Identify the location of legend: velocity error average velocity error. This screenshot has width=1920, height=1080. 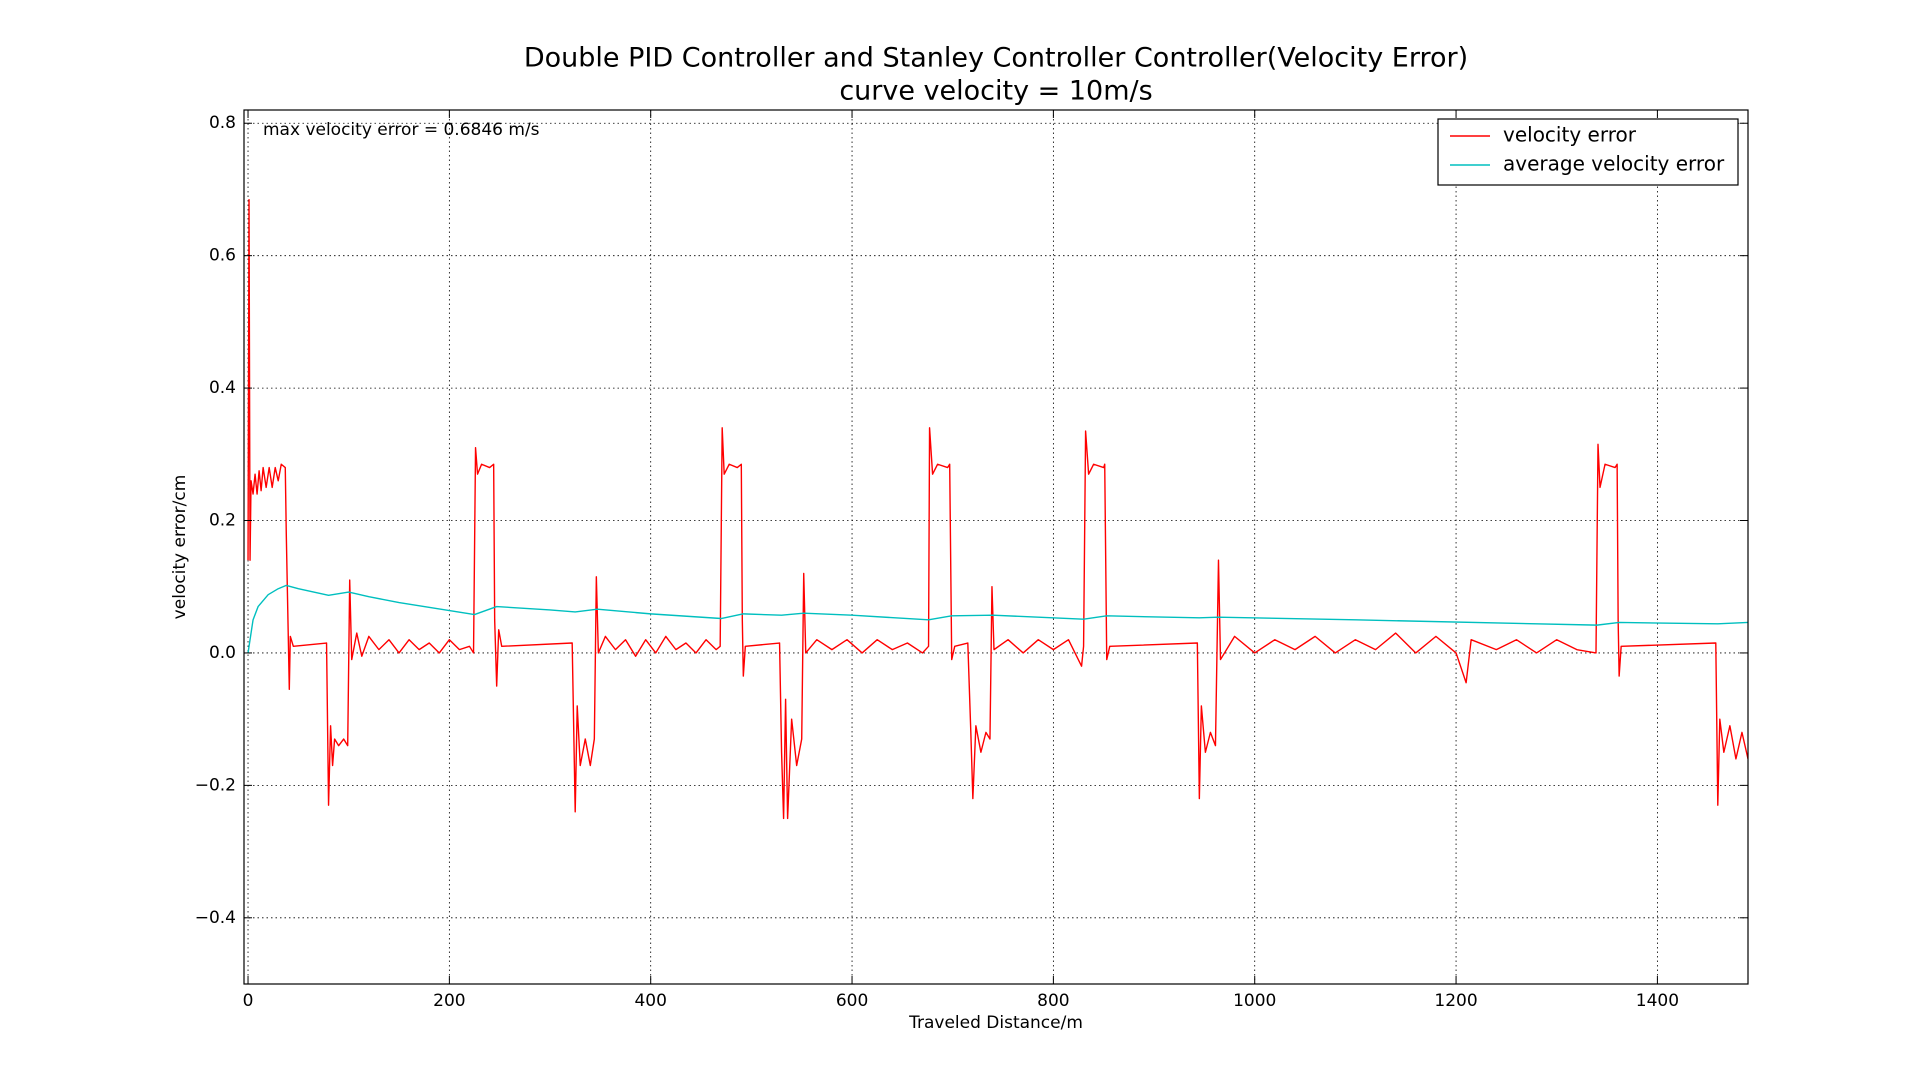
(1588, 152).